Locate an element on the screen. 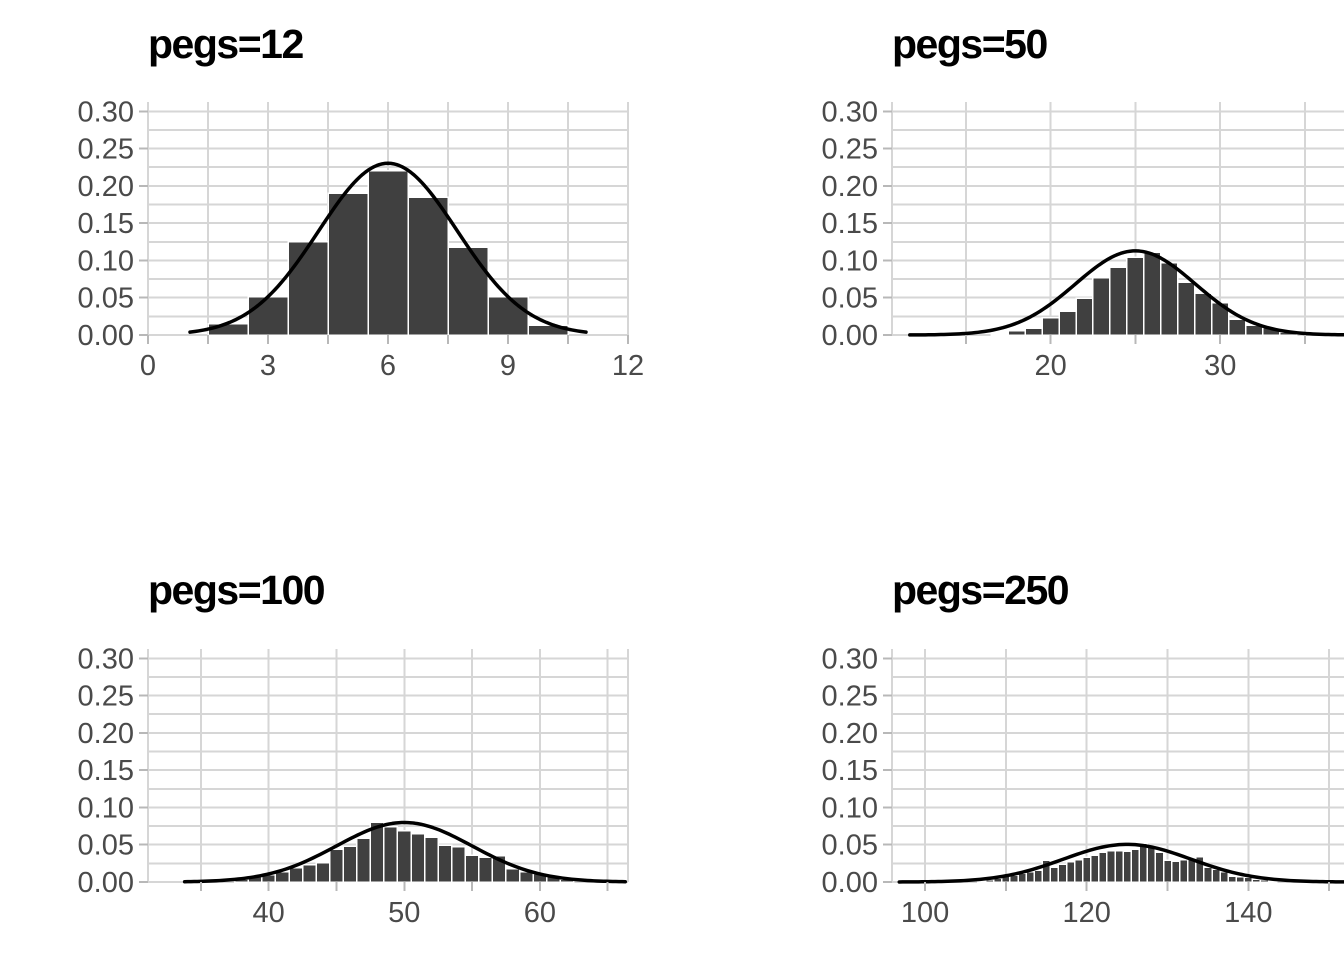 This screenshot has width=1344, height=976. histogram-plot: 100 120 140 0.00 0.05 0.10 0.15 0.20 0.25 0.30 is located at coordinates (1083, 786).